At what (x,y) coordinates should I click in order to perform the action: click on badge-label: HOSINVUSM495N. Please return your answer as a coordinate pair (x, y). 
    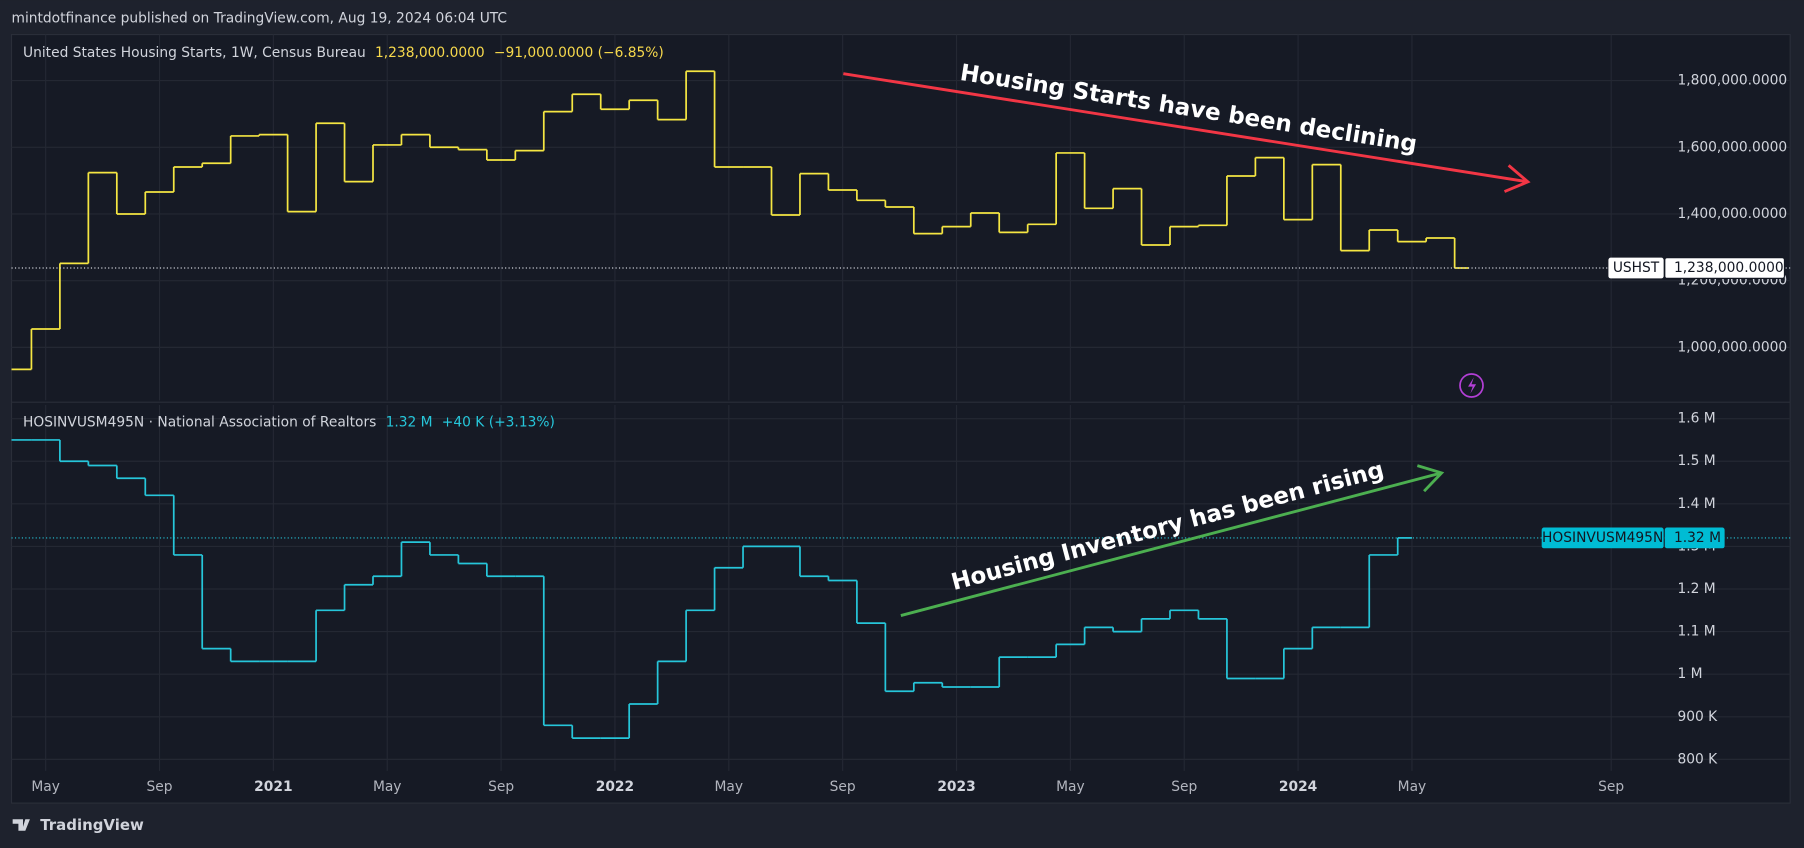
    Looking at the image, I should click on (1602, 538).